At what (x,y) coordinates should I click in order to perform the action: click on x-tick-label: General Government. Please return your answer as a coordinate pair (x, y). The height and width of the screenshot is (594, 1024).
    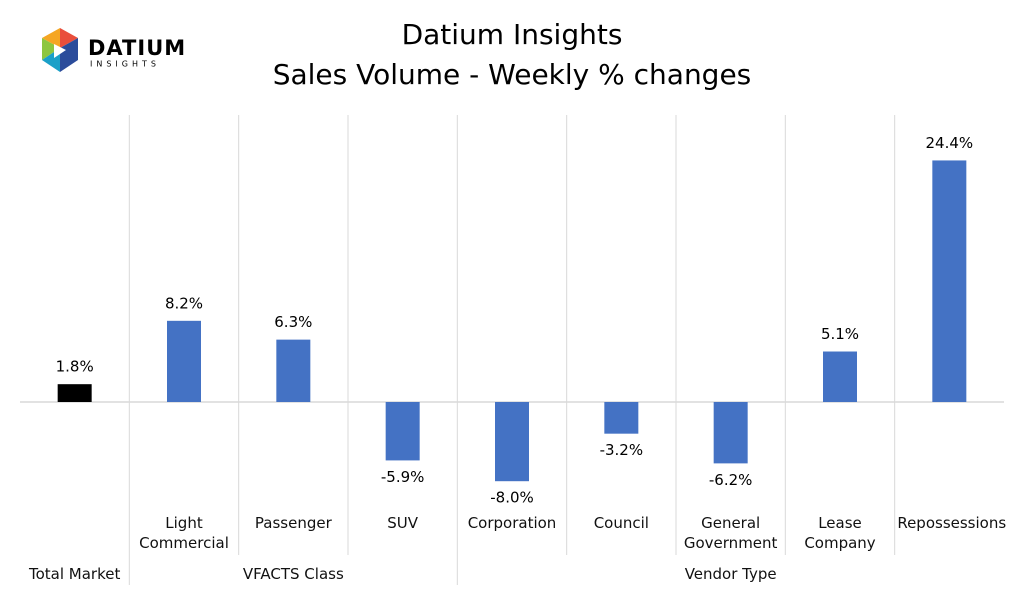
    Looking at the image, I should click on (730, 533).